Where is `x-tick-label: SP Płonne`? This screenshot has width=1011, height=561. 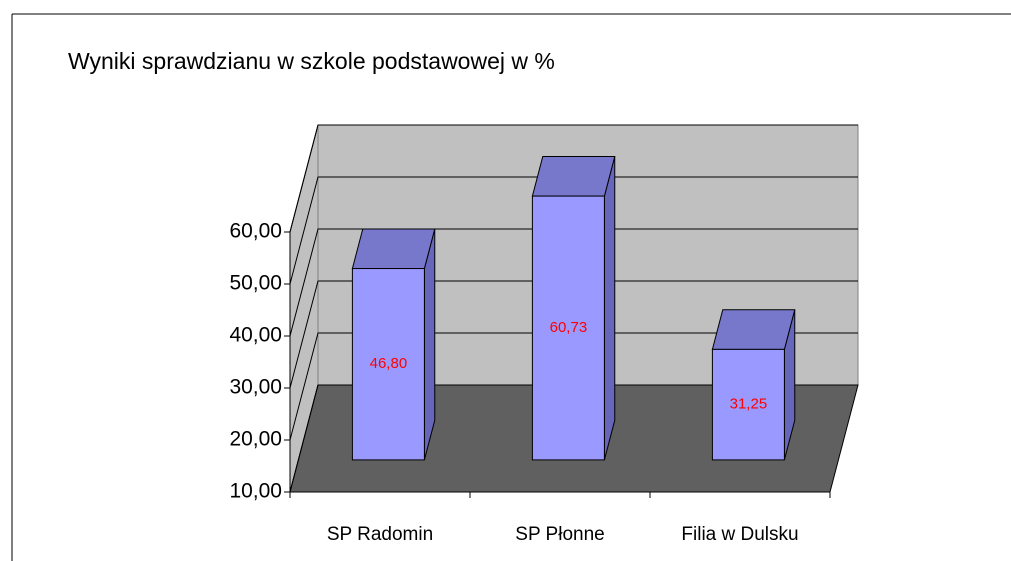
x-tick-label: SP Płonne is located at coordinates (559, 534).